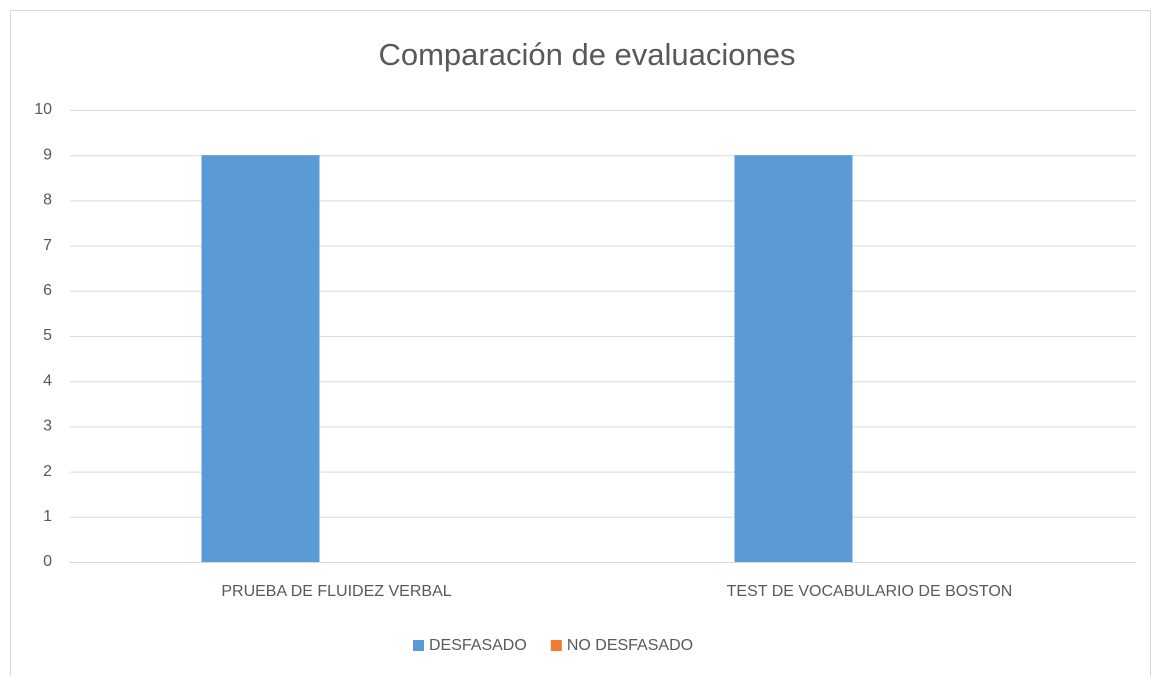  What do you see at coordinates (47, 380) in the screenshot?
I see `y-tick-label: 4` at bounding box center [47, 380].